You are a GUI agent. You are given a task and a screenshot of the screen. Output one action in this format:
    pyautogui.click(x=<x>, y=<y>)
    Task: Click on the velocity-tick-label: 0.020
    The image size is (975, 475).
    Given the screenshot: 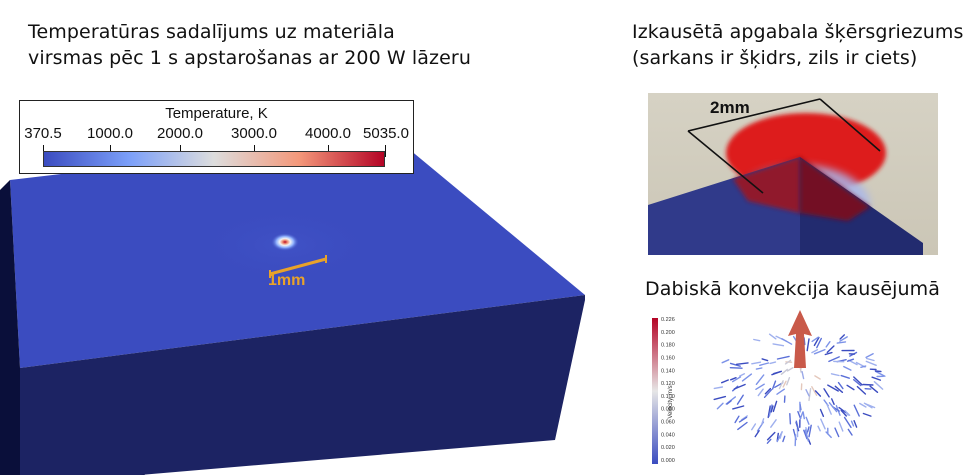 What is the action you would take?
    pyautogui.click(x=668, y=448)
    